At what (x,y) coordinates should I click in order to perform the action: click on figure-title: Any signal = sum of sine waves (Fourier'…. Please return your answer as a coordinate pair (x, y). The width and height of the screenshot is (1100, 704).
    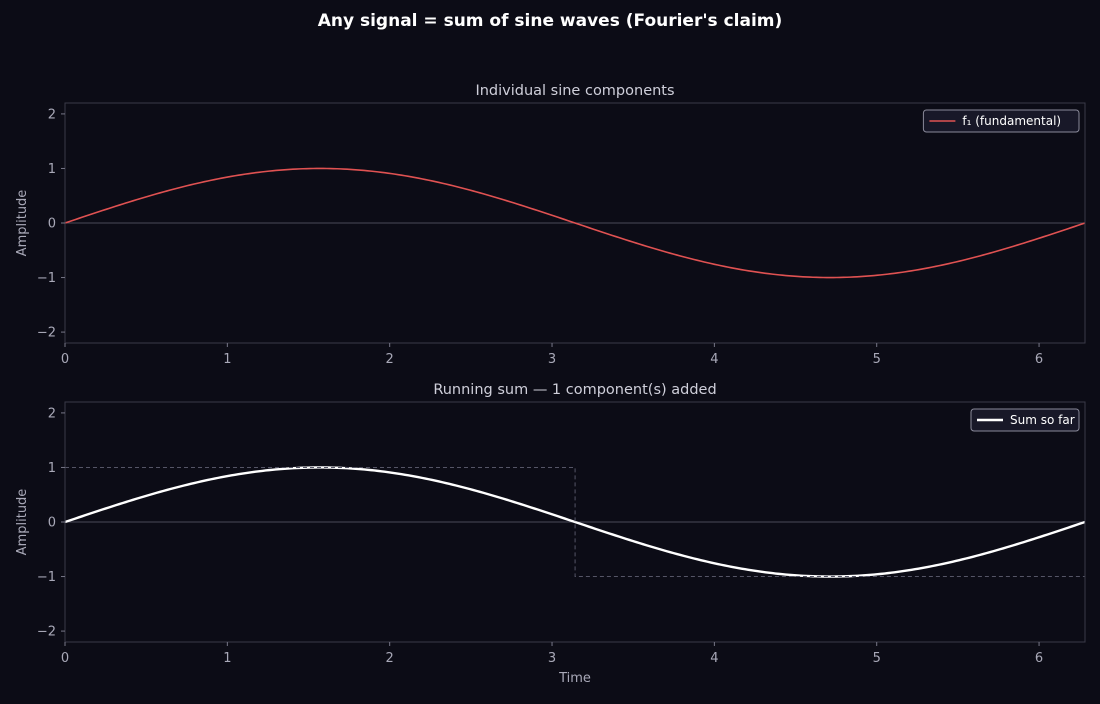
    Looking at the image, I should click on (550, 21).